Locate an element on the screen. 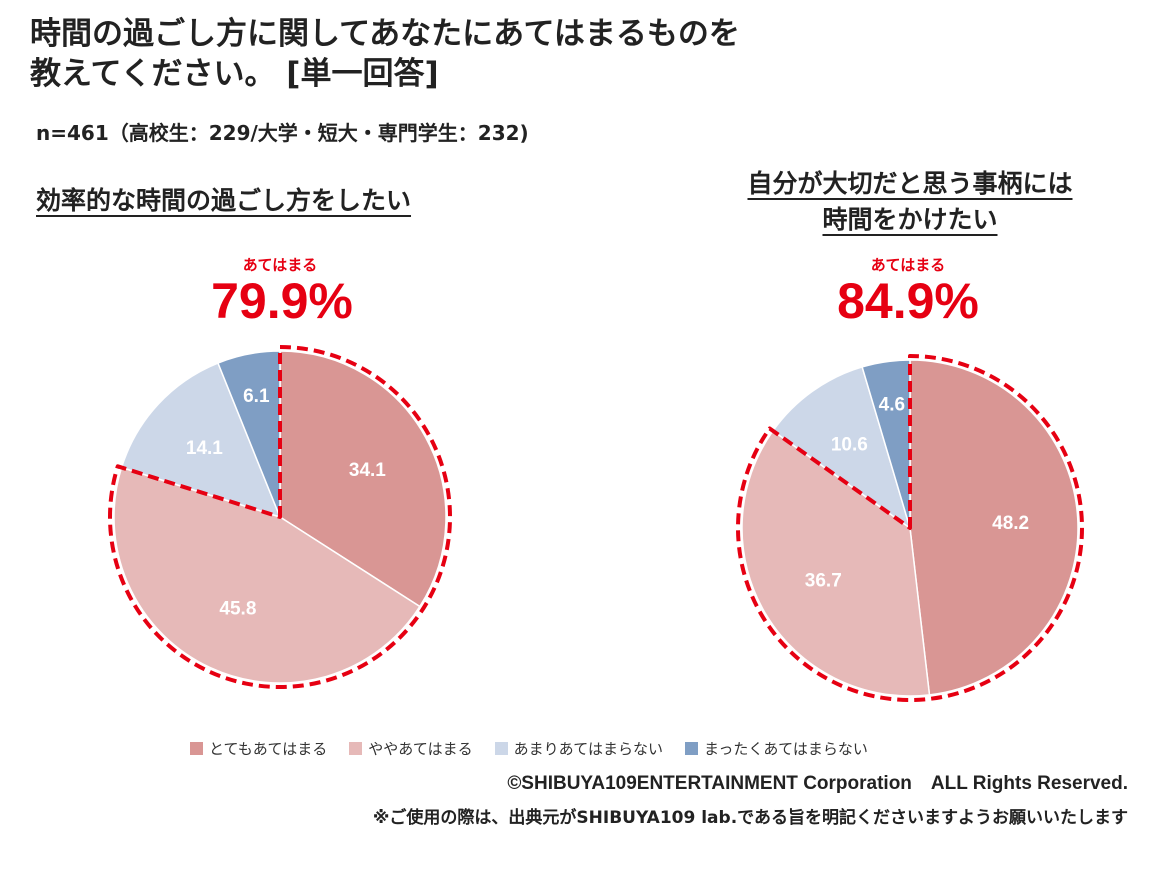 The width and height of the screenshot is (1160, 879). pie2-slice-strong is located at coordinates (994, 527).